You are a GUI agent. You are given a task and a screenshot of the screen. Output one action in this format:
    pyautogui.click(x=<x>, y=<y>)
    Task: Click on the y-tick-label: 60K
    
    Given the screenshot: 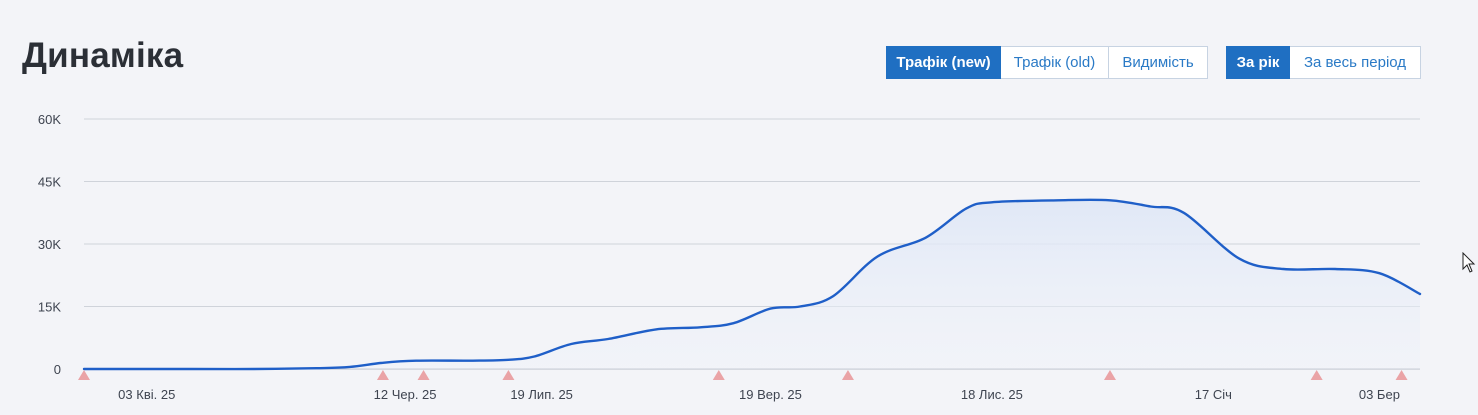 What is the action you would take?
    pyautogui.click(x=49, y=119)
    